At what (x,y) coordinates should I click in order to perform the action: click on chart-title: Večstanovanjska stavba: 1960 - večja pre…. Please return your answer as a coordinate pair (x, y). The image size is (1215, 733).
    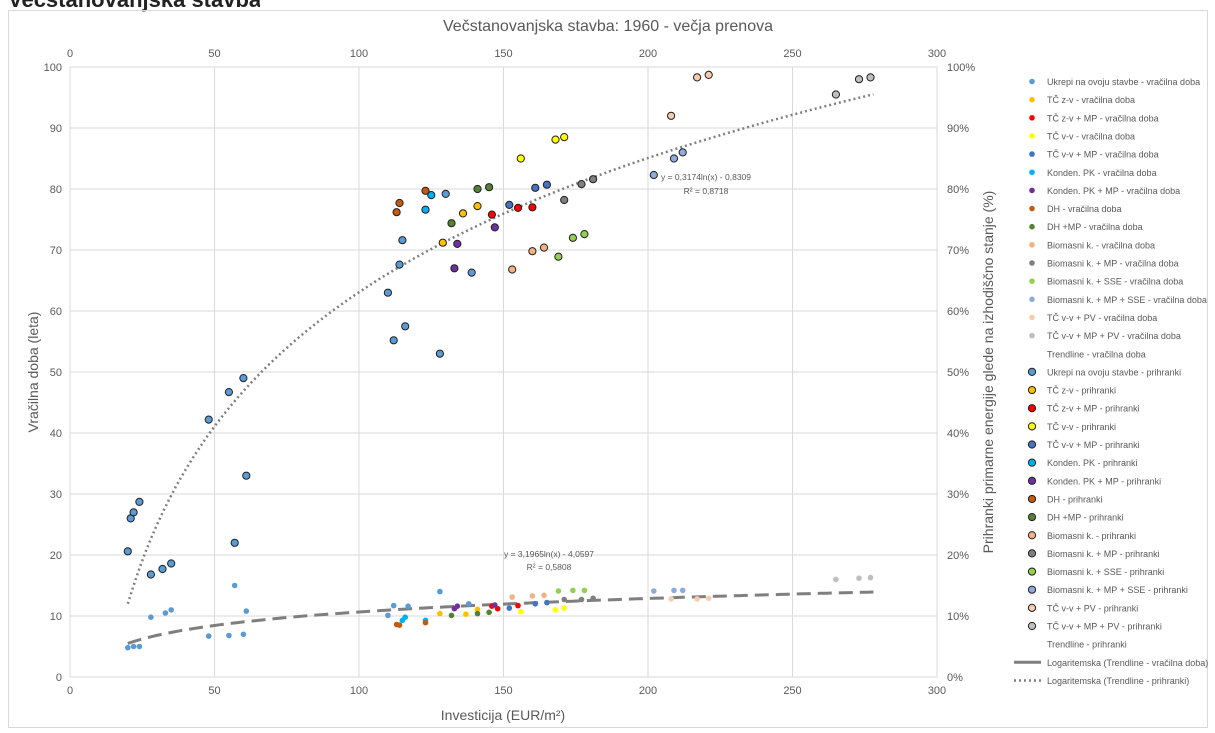
    Looking at the image, I should click on (608, 26).